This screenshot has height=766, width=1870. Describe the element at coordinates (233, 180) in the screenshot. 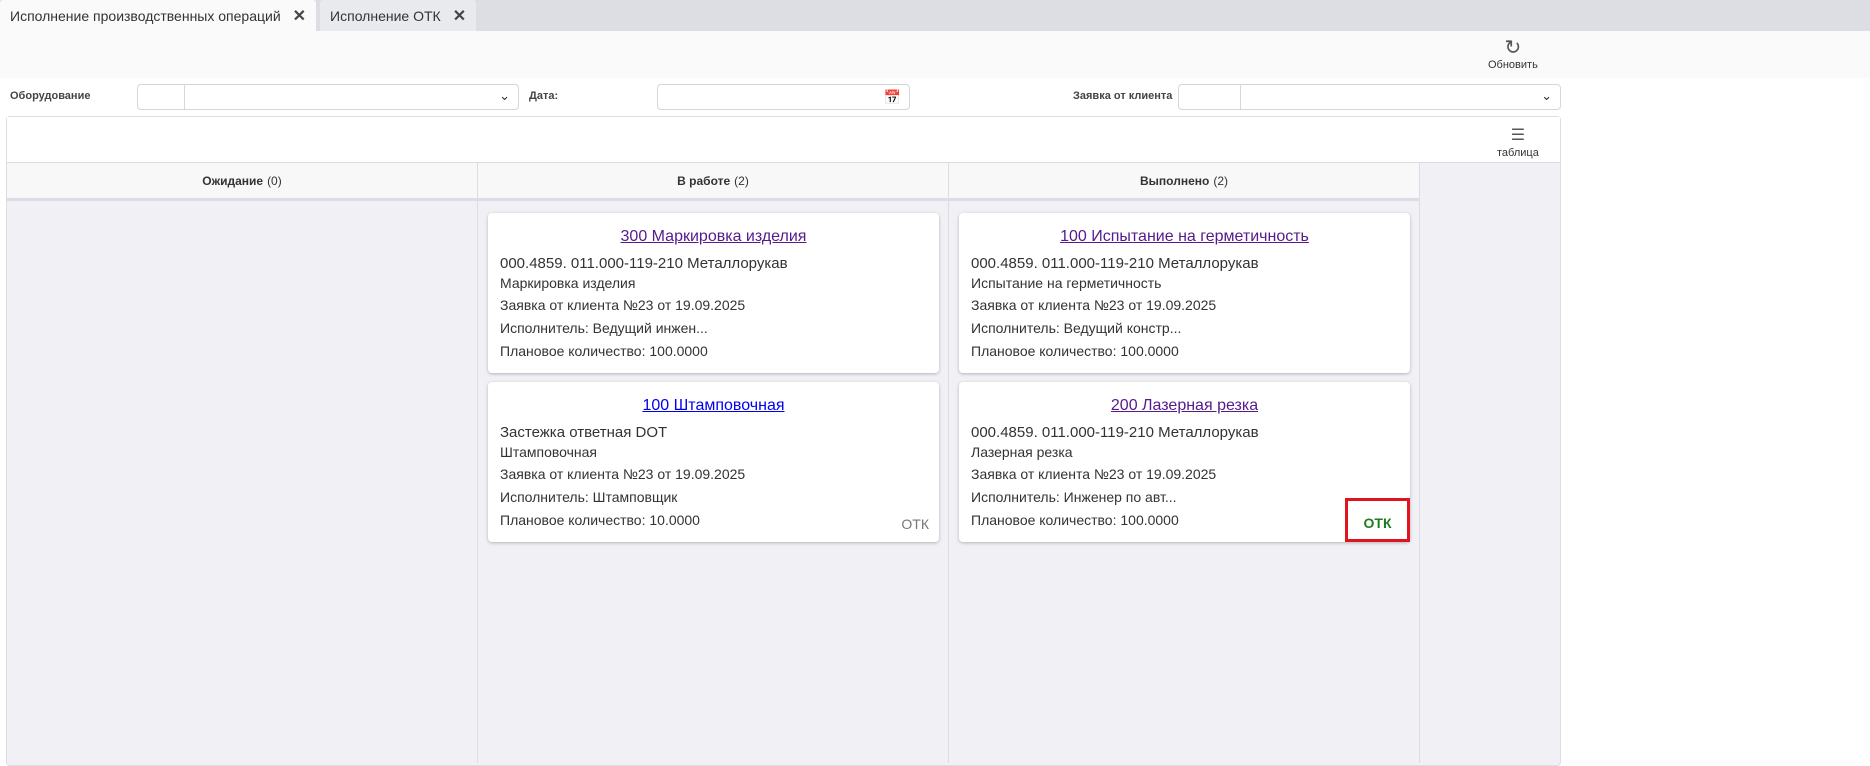

I see `column-title: Ожидание` at that location.